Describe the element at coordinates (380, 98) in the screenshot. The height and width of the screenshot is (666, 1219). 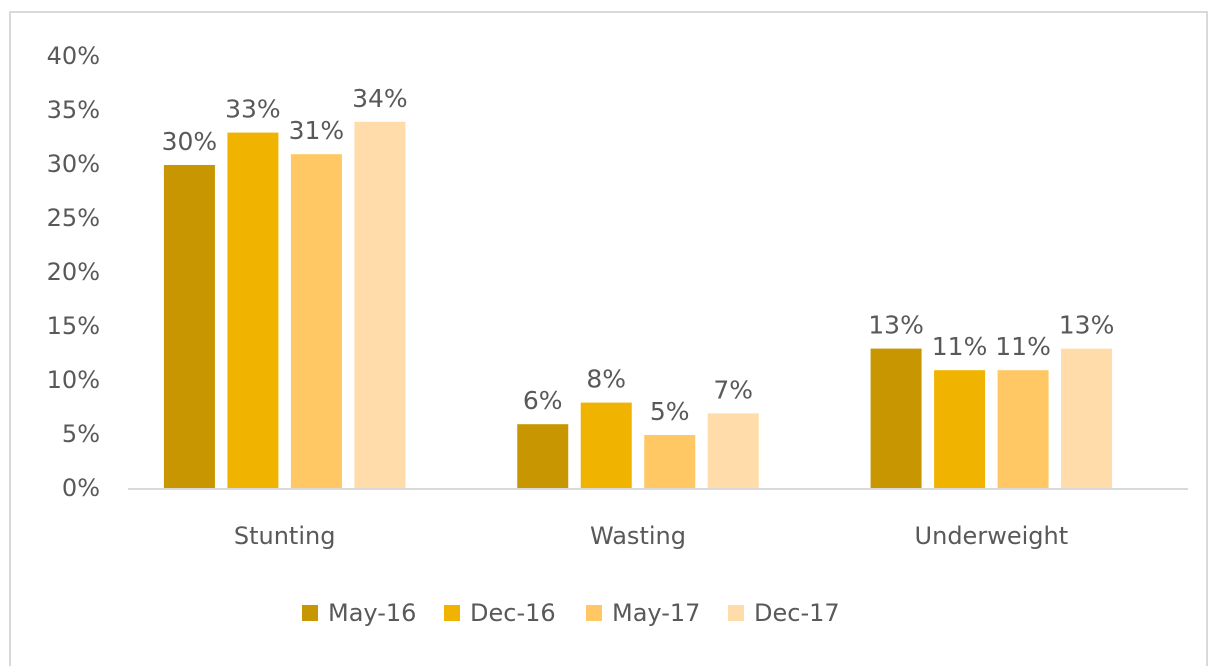
I see `value-label: 34%` at that location.